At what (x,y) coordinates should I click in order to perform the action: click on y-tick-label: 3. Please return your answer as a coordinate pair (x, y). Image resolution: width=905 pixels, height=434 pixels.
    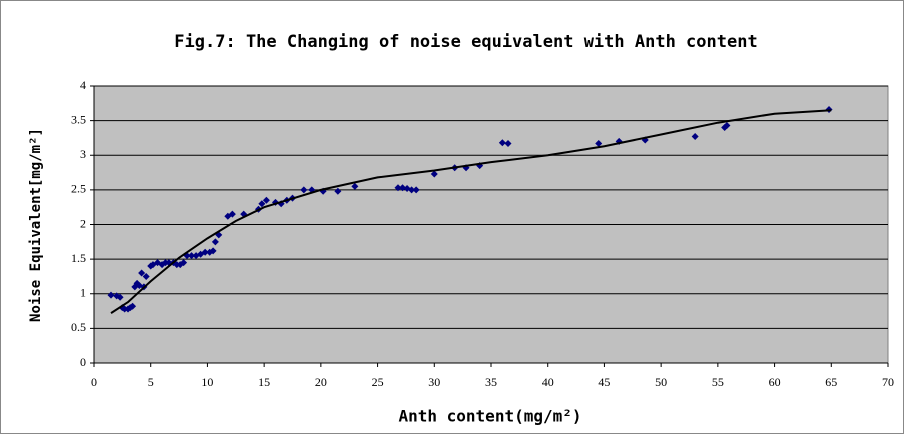
    Looking at the image, I should click on (83, 154).